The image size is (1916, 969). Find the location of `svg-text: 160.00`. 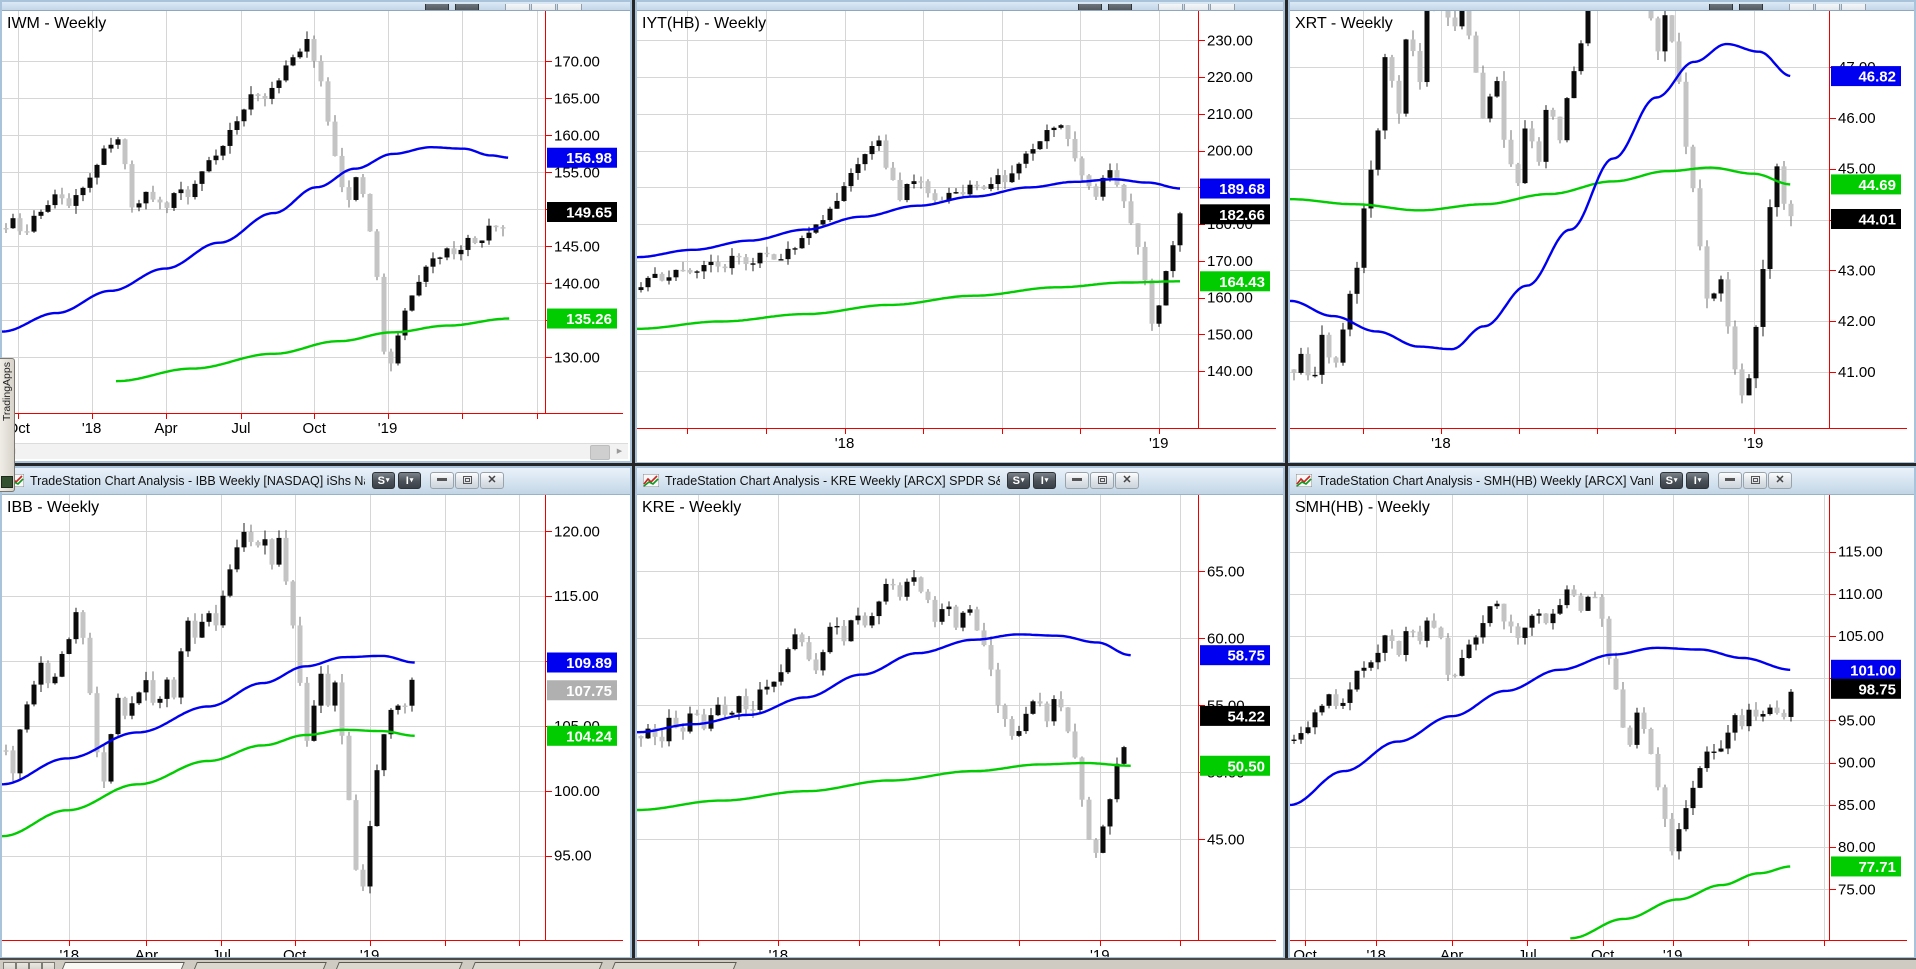

svg-text: 160.00 is located at coordinates (577, 135).